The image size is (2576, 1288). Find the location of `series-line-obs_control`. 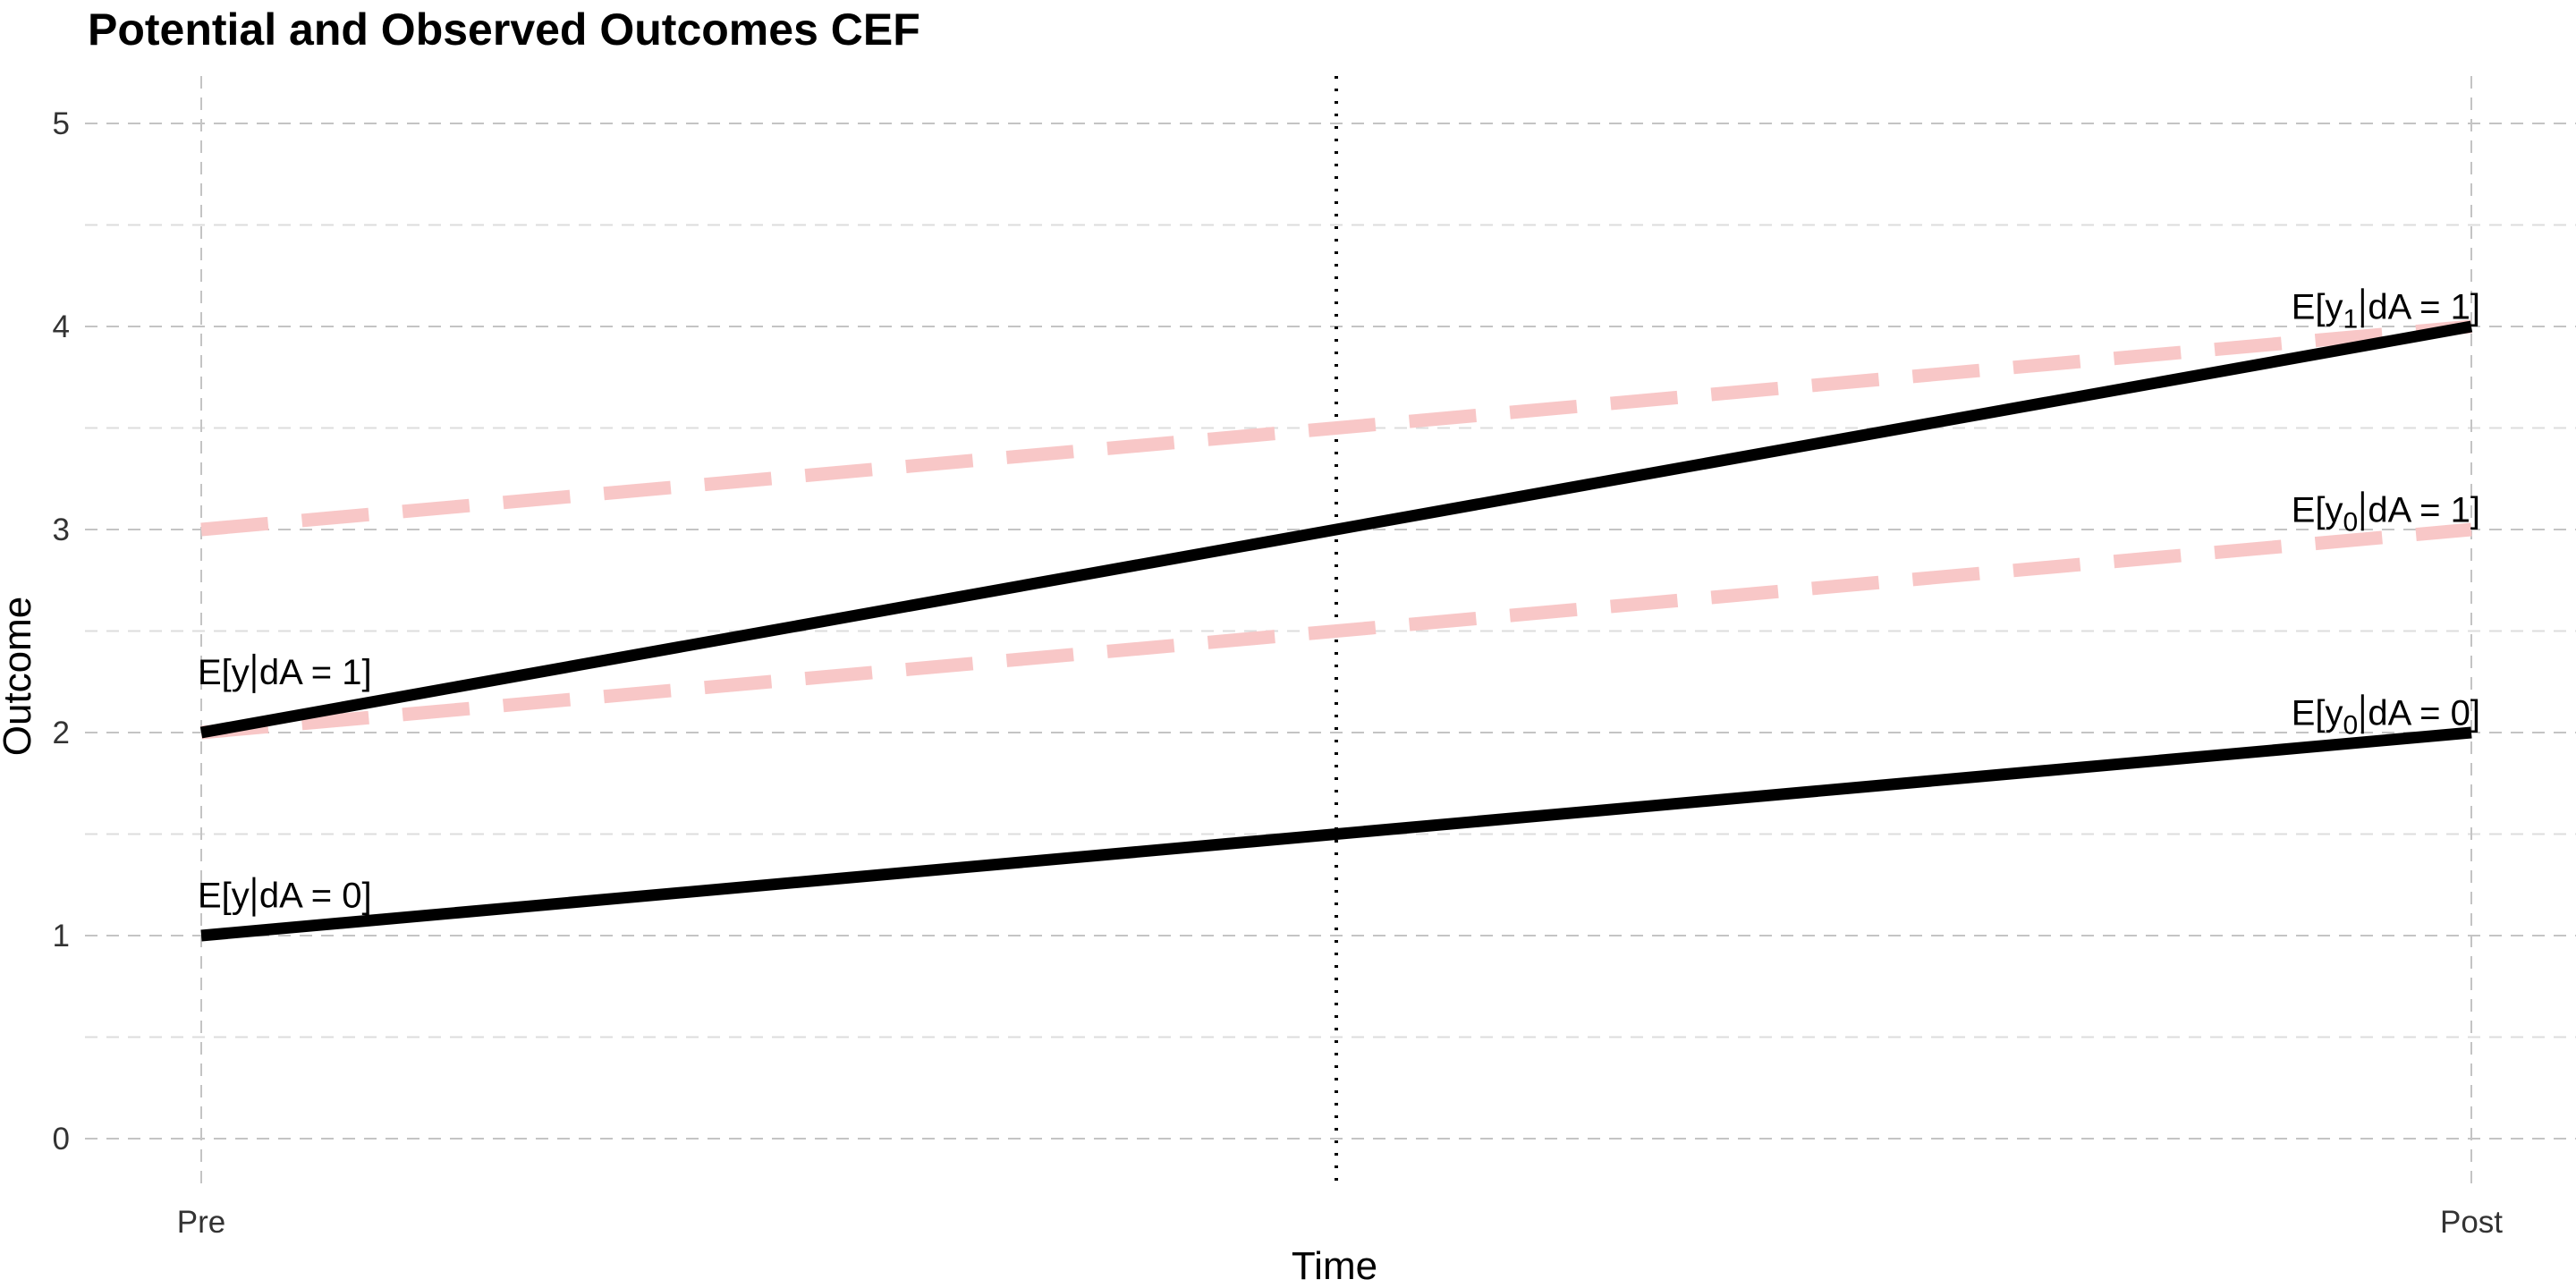

series-line-obs_control is located at coordinates (1336, 834).